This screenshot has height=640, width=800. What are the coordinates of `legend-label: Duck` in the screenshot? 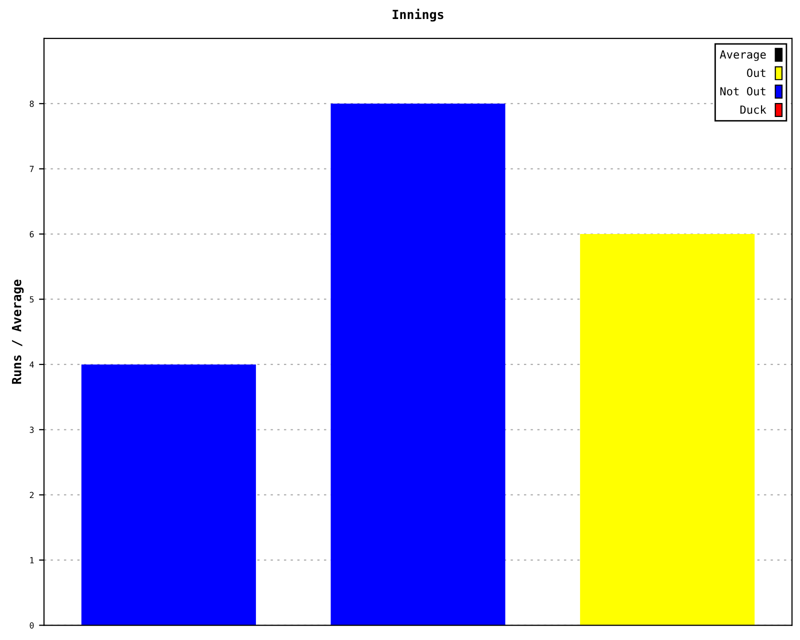 It's located at (753, 109).